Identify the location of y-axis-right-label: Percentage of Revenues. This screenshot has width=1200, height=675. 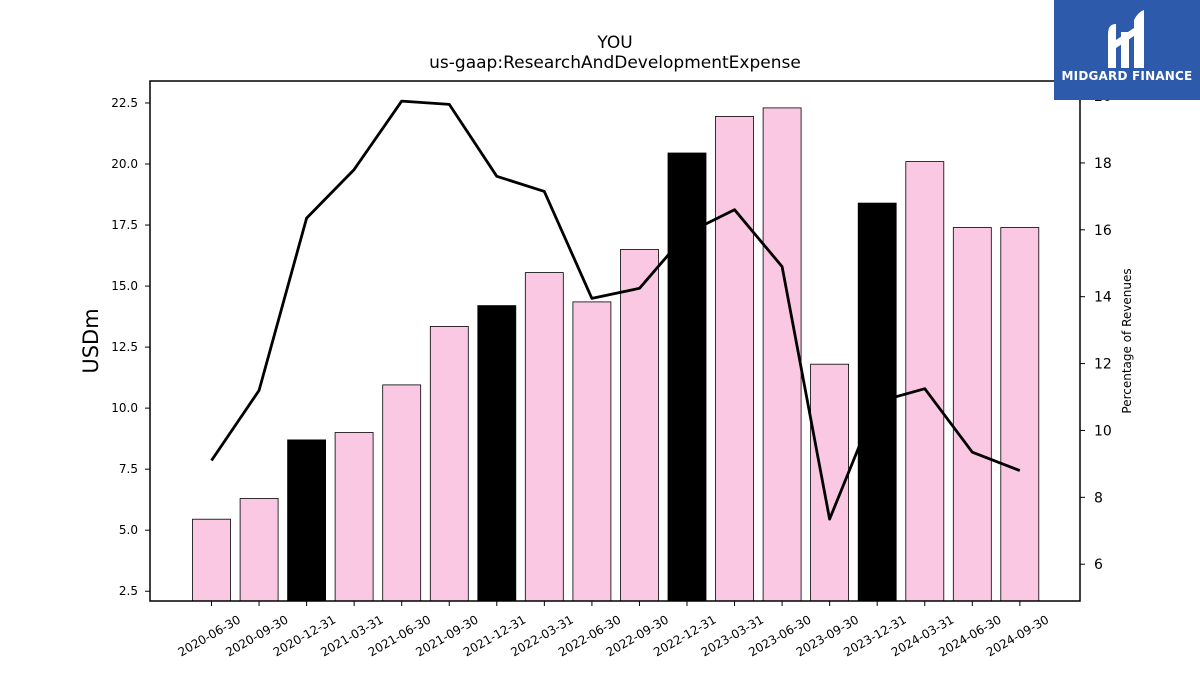
(1127, 340).